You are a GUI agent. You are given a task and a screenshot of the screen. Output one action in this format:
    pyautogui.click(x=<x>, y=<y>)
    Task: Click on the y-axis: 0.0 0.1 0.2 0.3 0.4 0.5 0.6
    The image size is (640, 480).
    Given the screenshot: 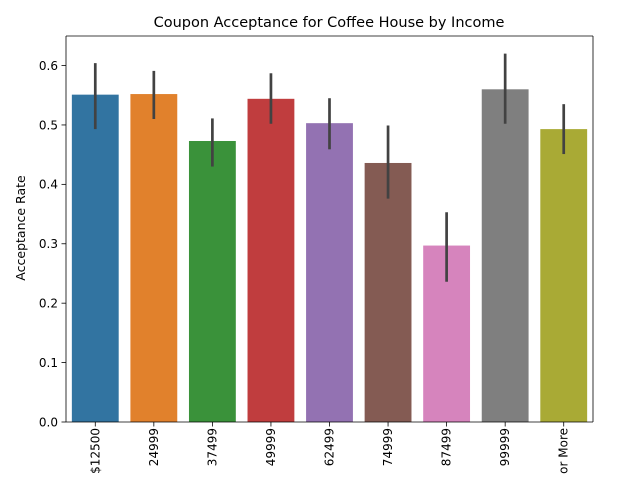 What is the action you would take?
    pyautogui.click(x=52, y=244)
    